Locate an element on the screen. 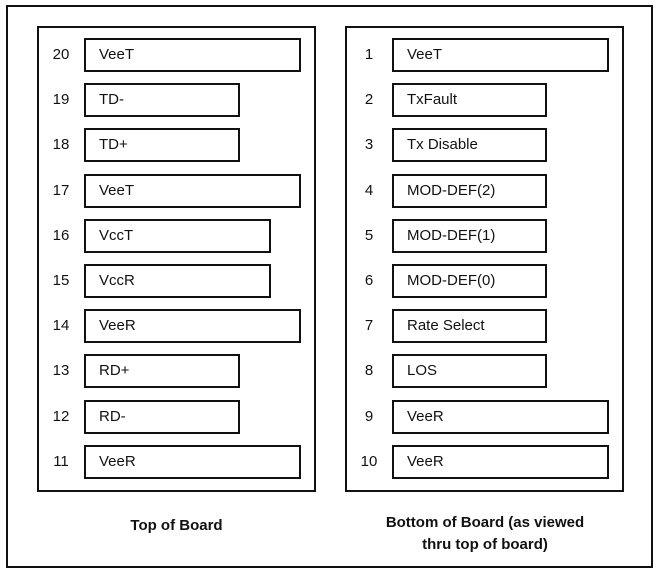 This screenshot has width=662, height=574. pin-row: 19 TD- is located at coordinates (176, 100).